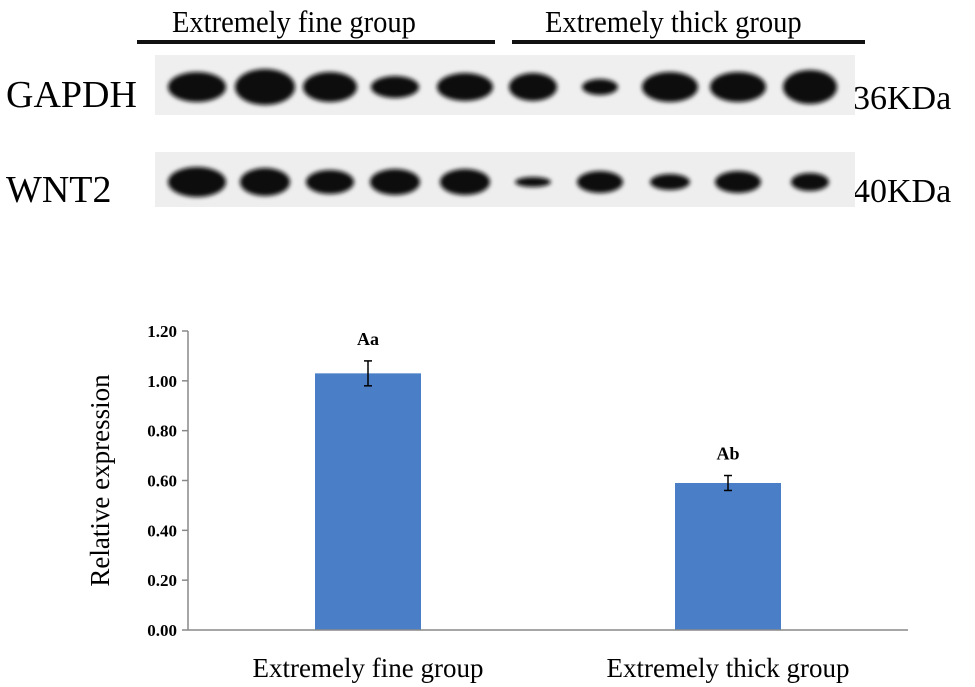 This screenshot has height=687, width=975. I want to click on x-tick-label: Extremely thick group, so click(728, 668).